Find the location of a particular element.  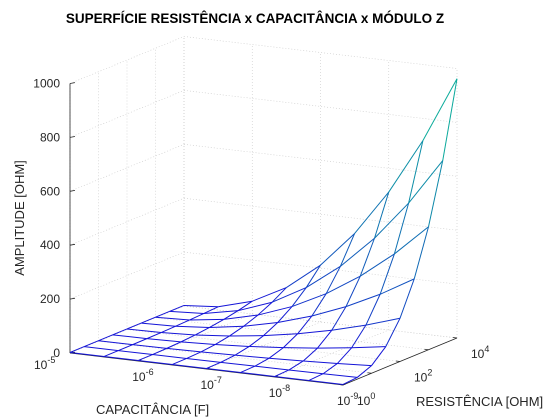

y-tick-label: 10⁴ is located at coordinates (480, 352).